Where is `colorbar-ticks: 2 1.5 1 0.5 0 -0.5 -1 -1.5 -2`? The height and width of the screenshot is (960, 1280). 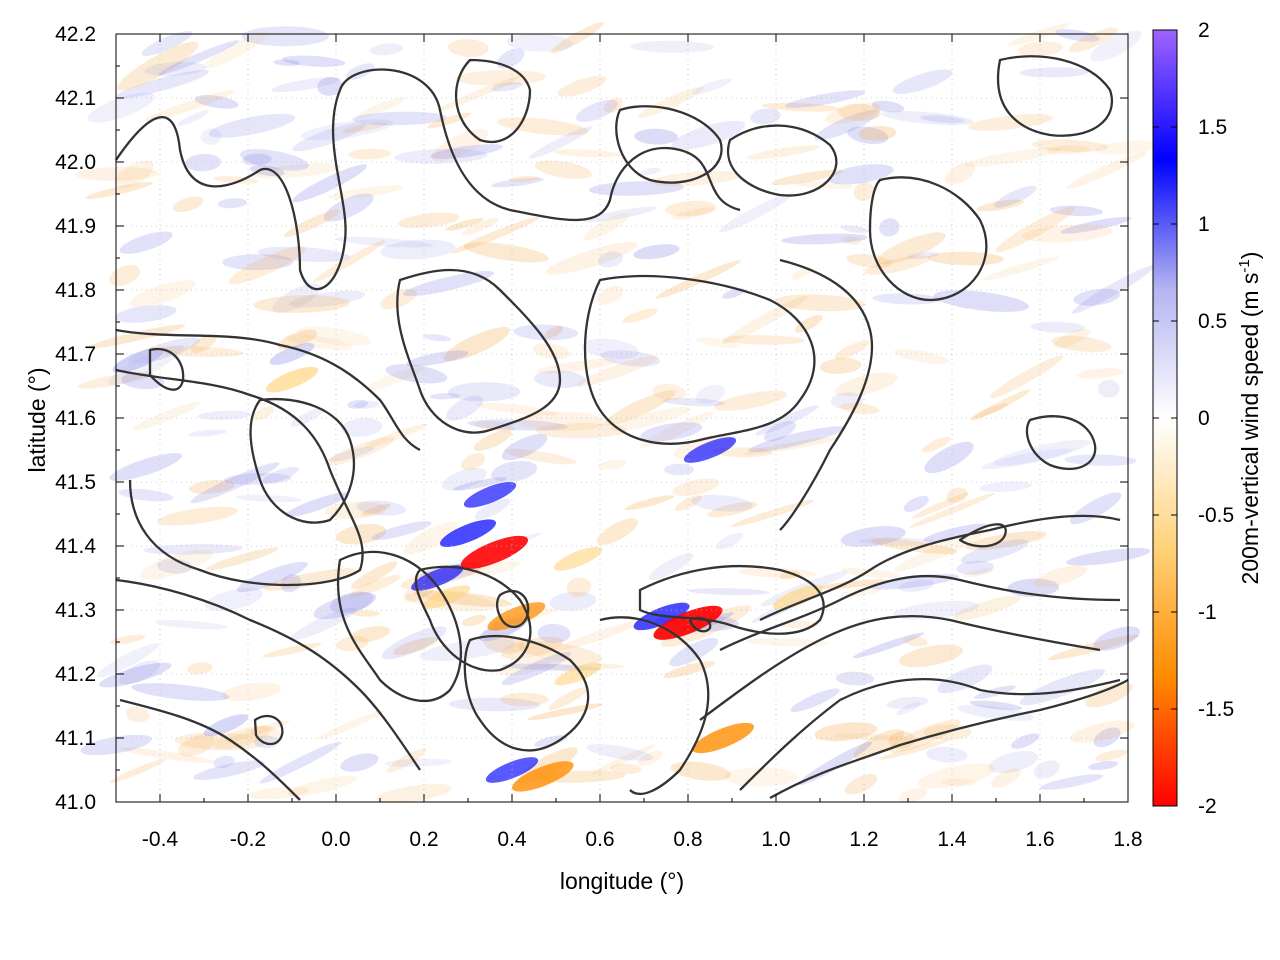 colorbar-ticks: 2 1.5 1 0.5 0 -0.5 -1 -1.5 -2 is located at coordinates (1193, 418).